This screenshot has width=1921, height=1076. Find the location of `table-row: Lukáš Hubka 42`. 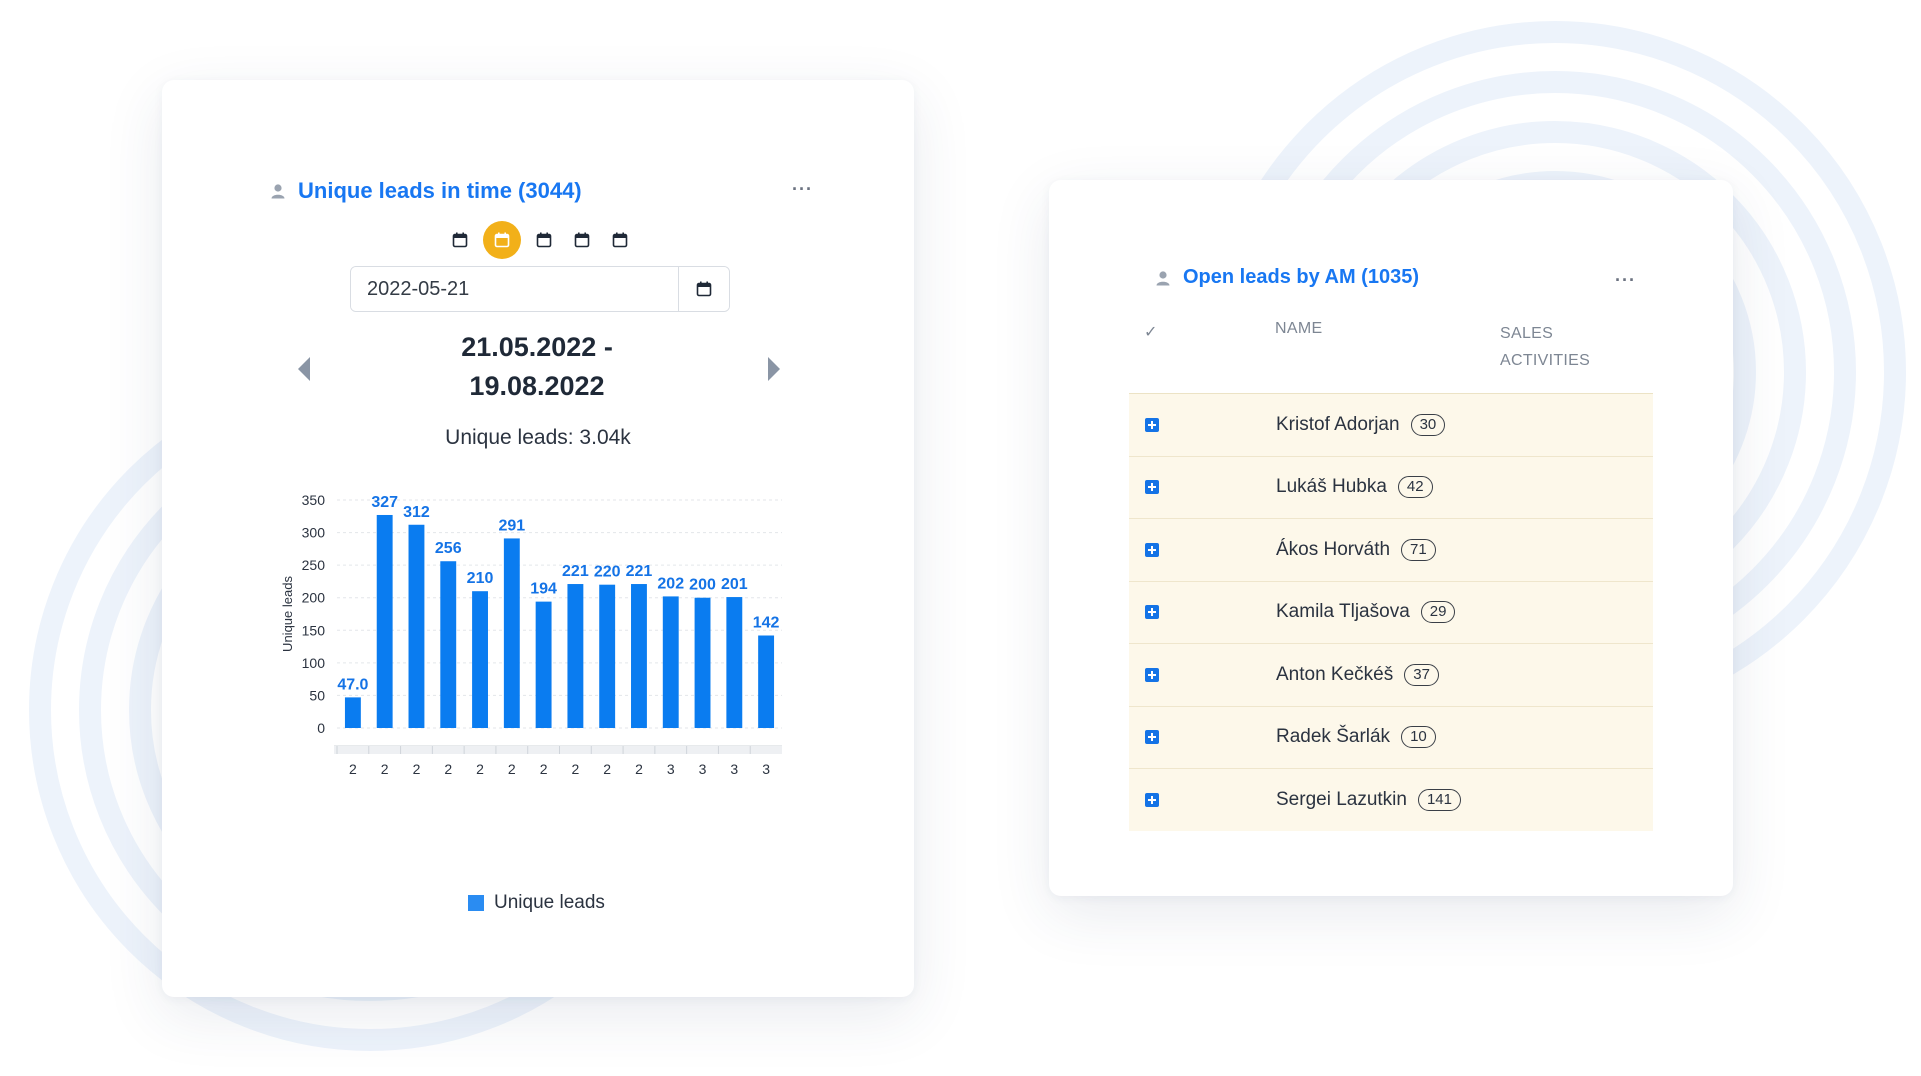

table-row: Lukáš Hubka 42 is located at coordinates (1391, 487).